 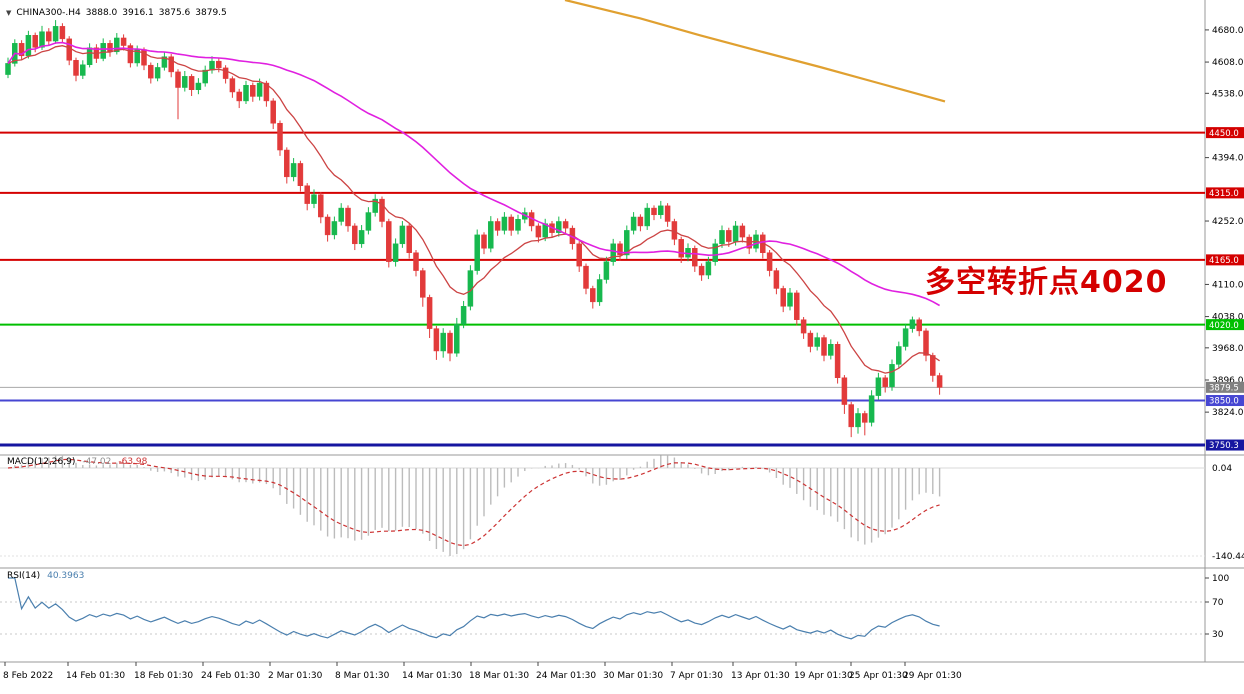 I want to click on annotation-text: 多空转折点4020, so click(x=1046, y=282).